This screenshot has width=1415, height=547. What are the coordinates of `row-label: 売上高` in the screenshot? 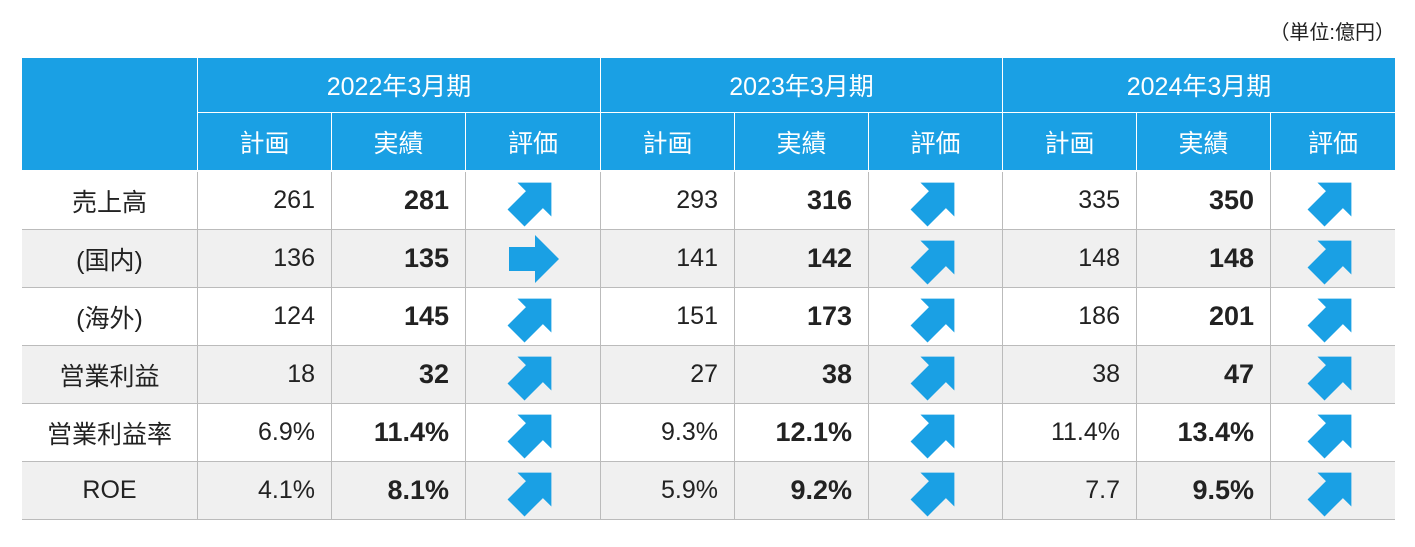 It's located at (109, 201).